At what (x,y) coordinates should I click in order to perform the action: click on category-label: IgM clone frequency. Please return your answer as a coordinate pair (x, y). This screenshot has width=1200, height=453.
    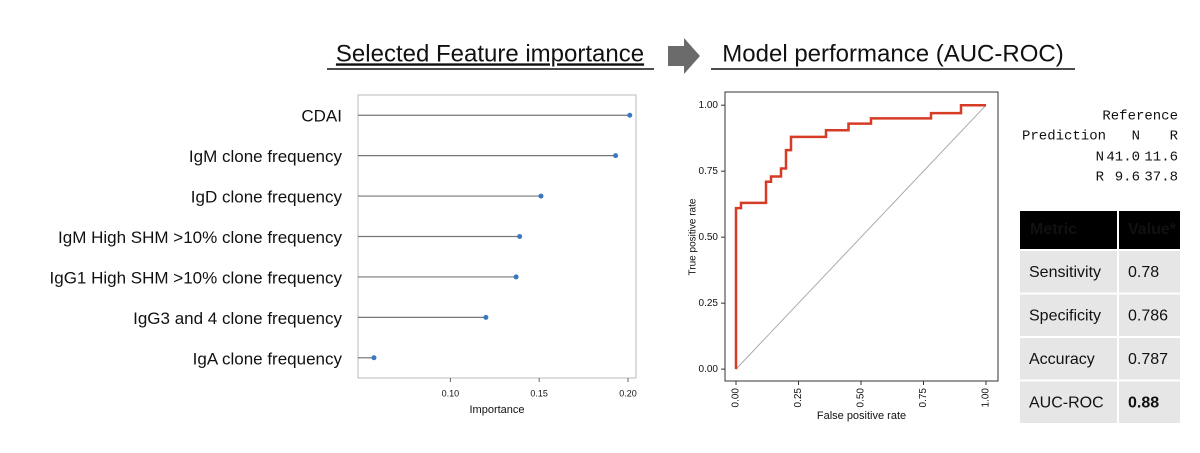
    Looking at the image, I should click on (266, 156).